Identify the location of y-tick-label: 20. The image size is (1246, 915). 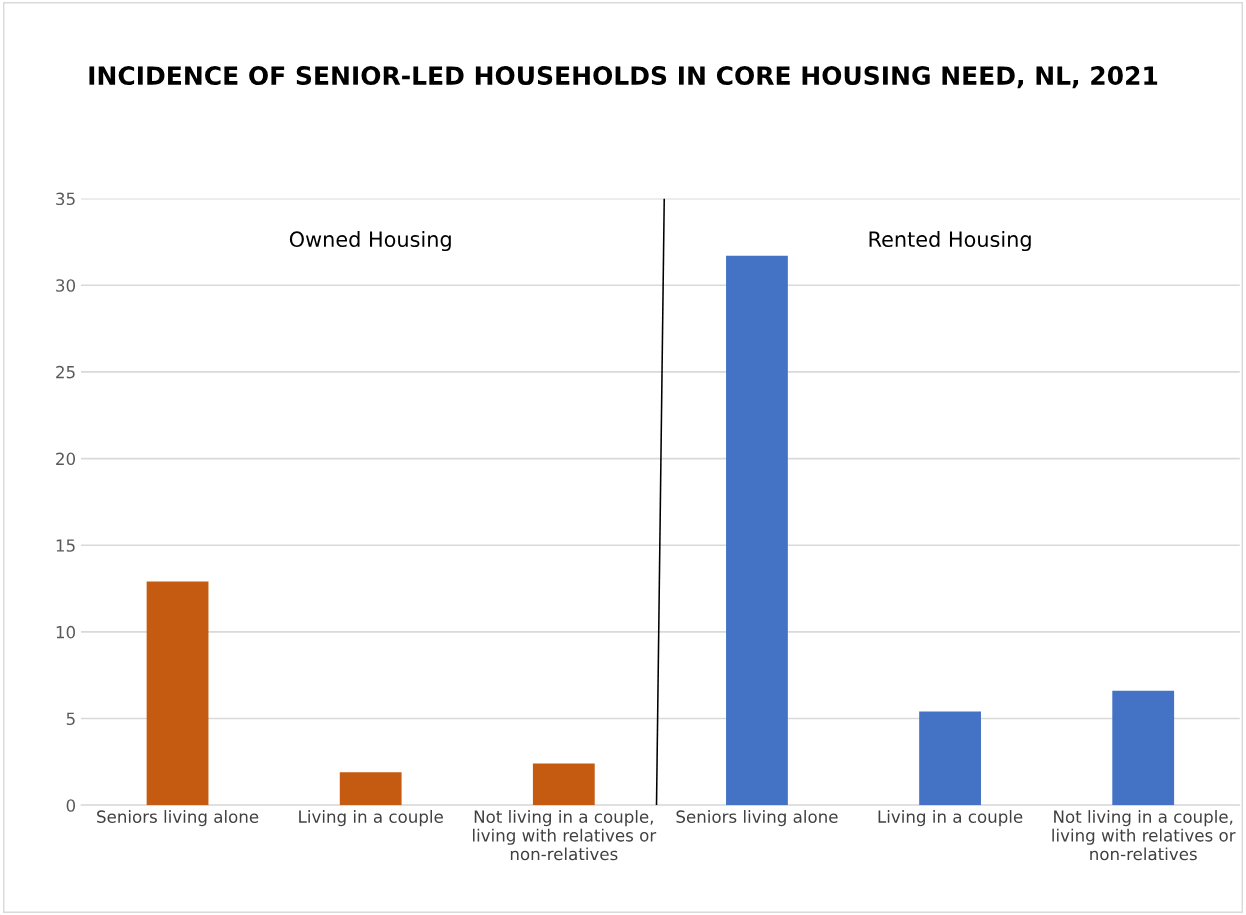
(66, 459).